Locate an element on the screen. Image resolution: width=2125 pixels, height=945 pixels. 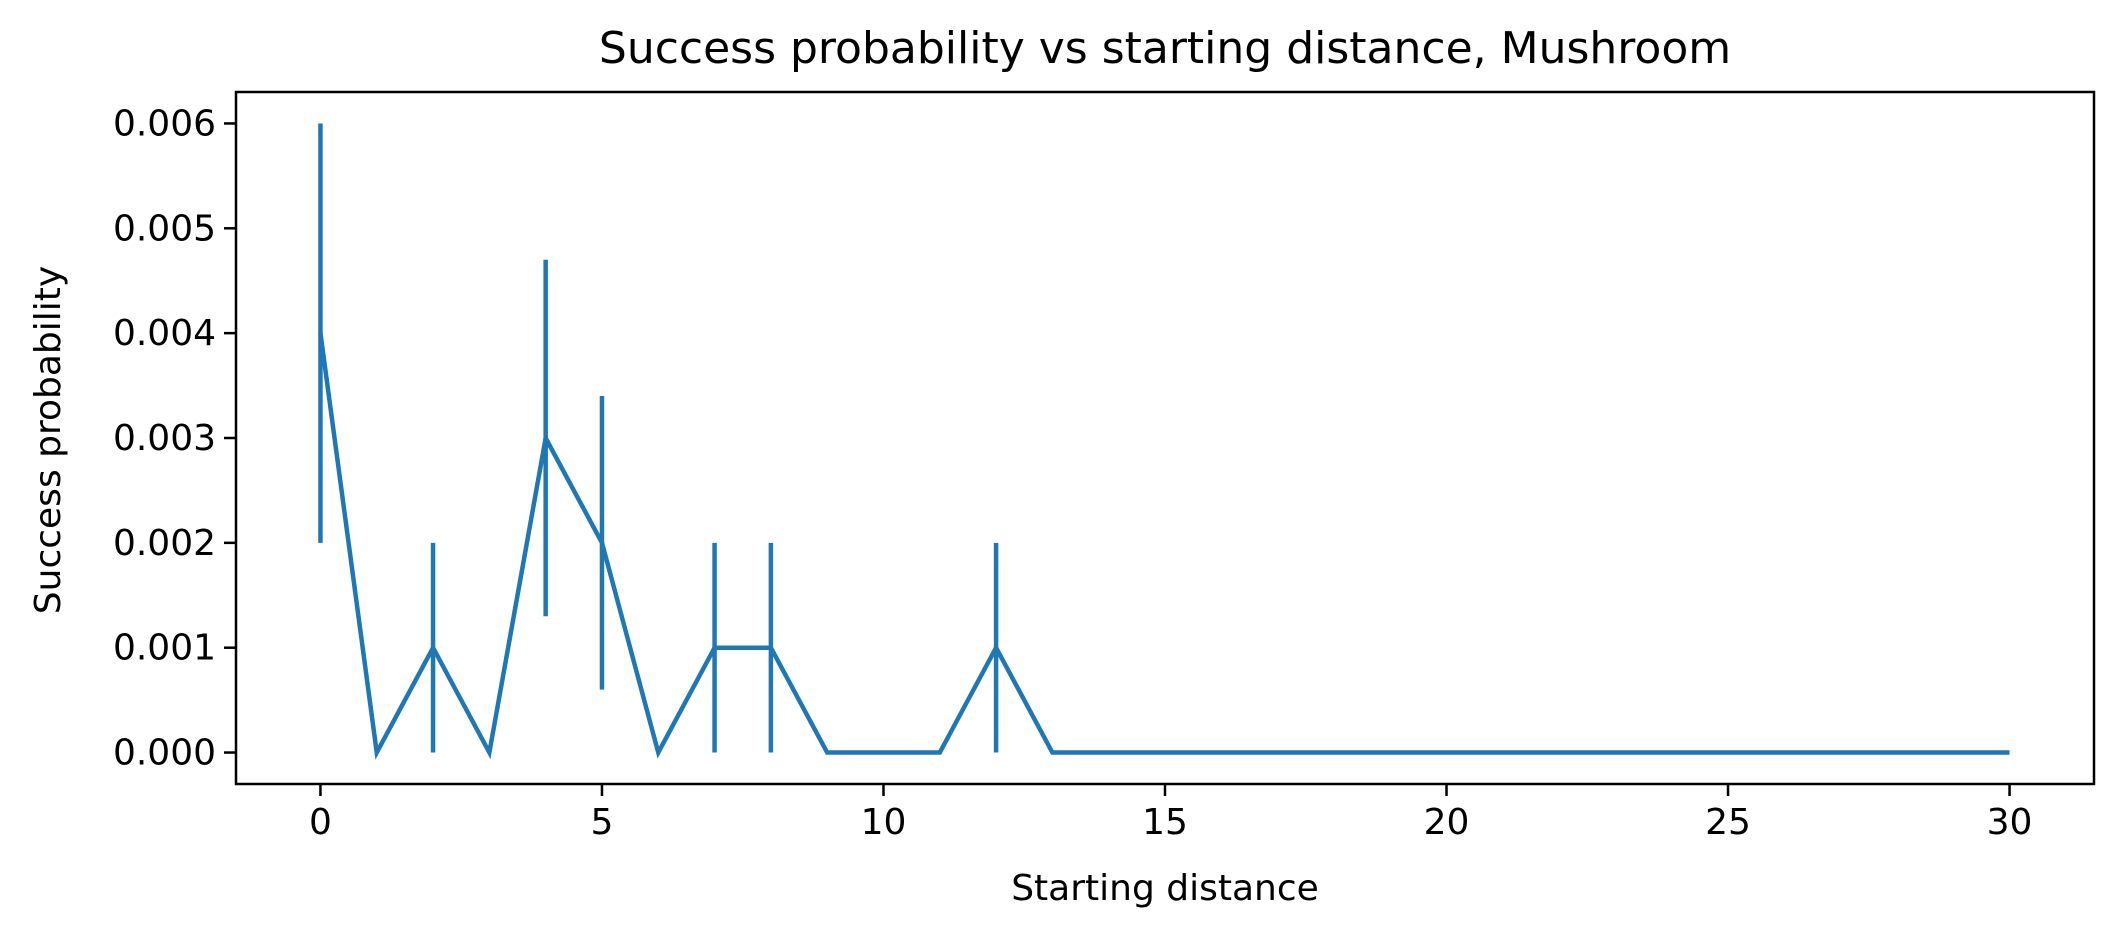
x-tick-label: 20 is located at coordinates (1447, 822).